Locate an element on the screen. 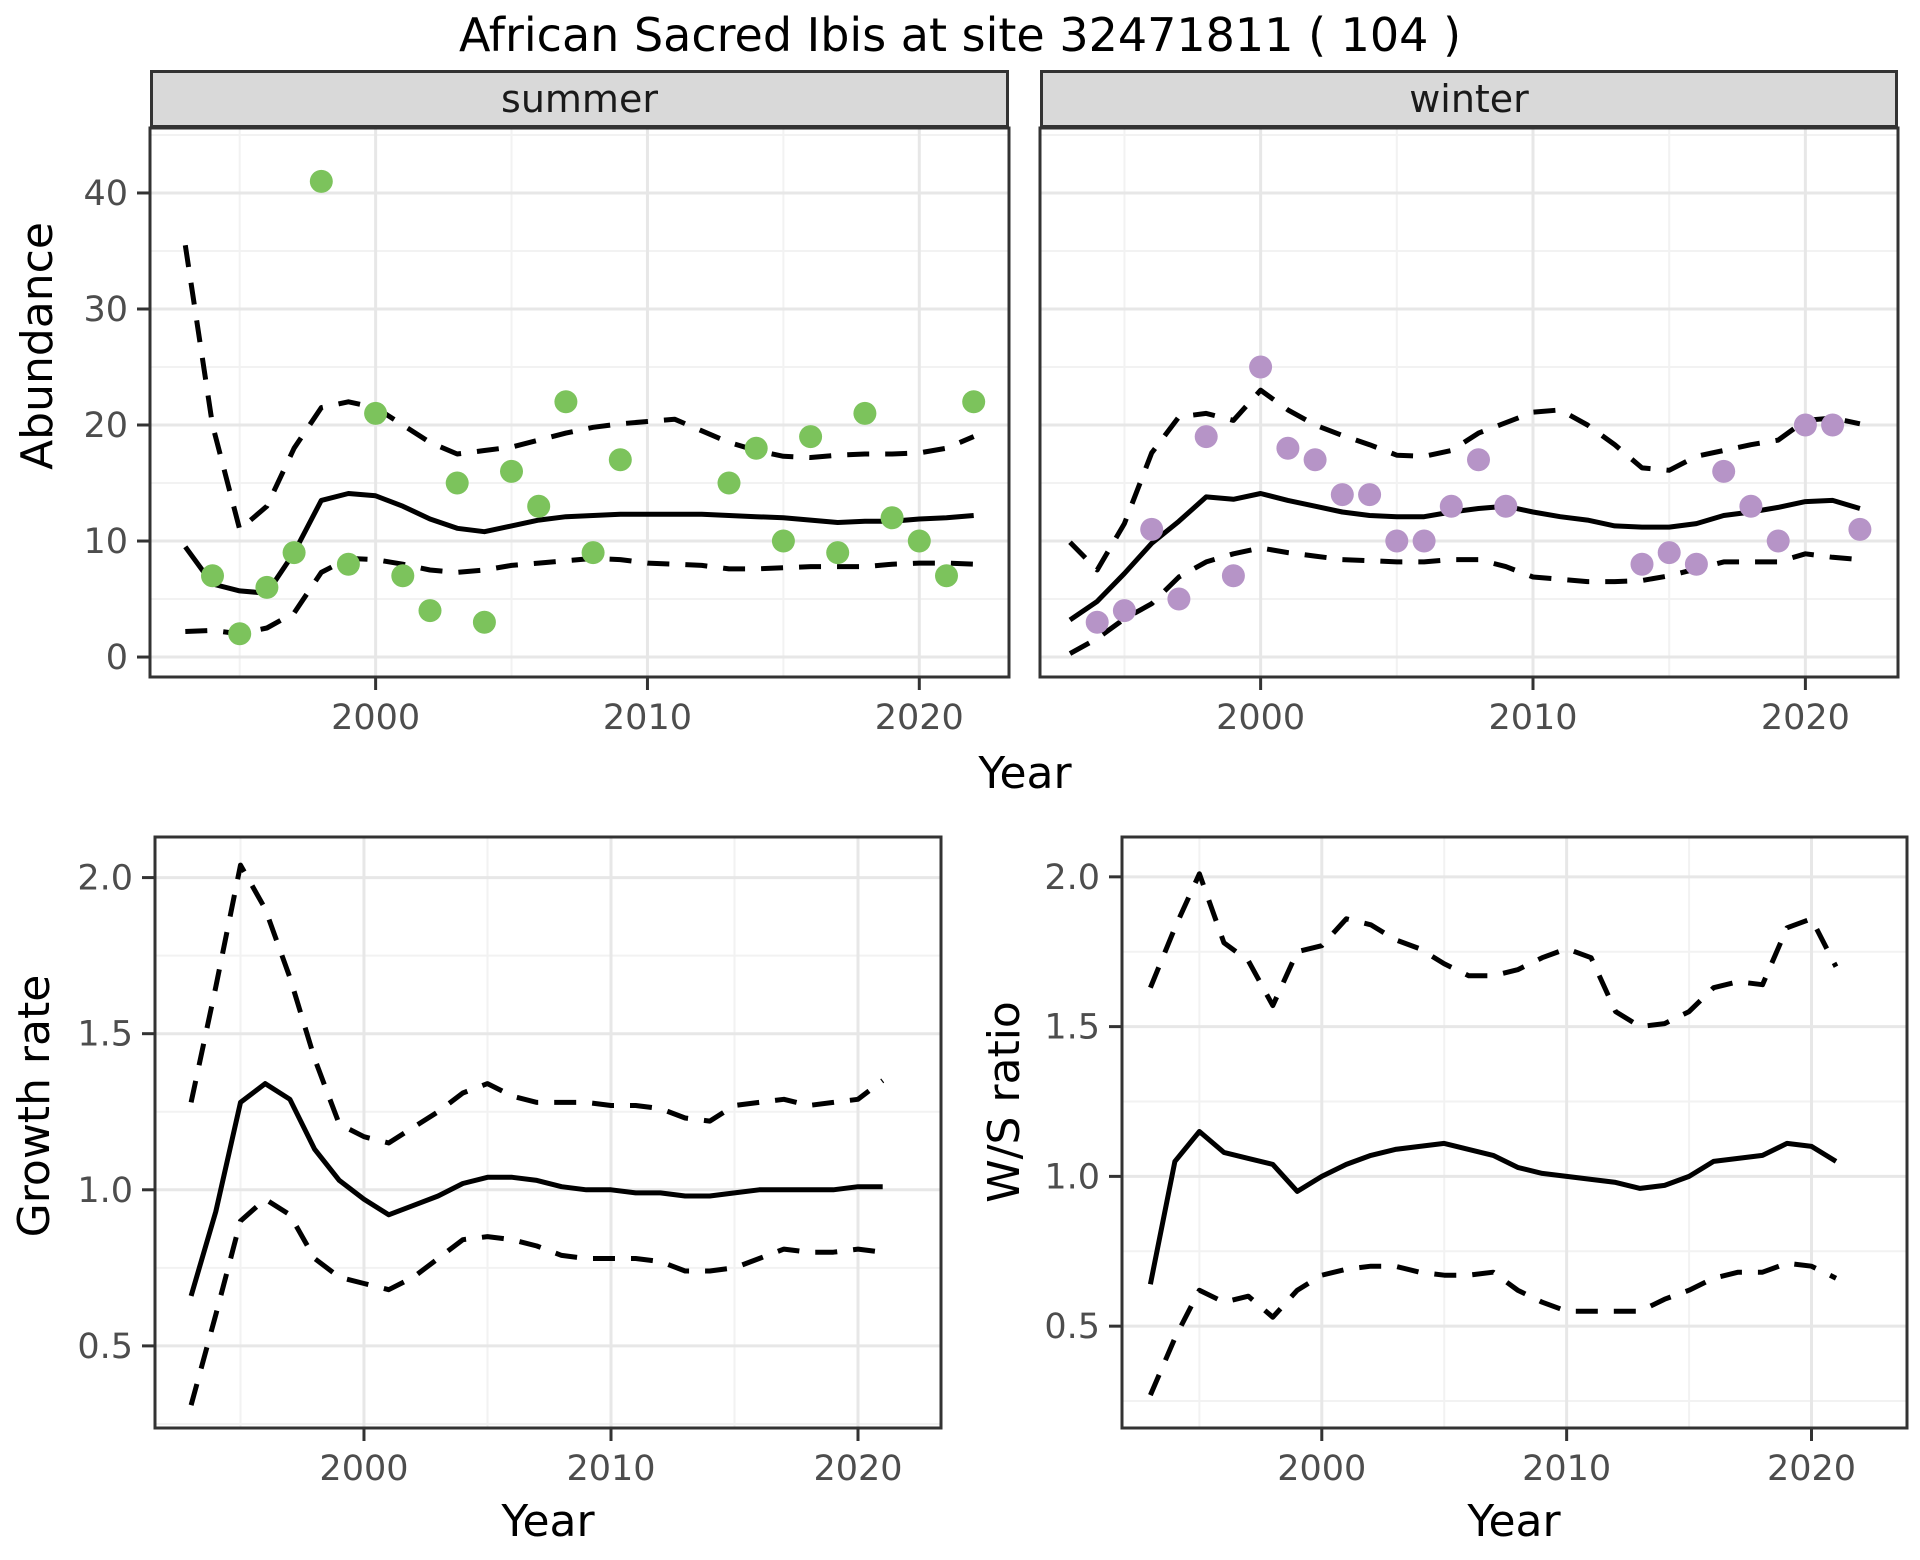  facet-strip-winter: winter is located at coordinates (1469, 99).